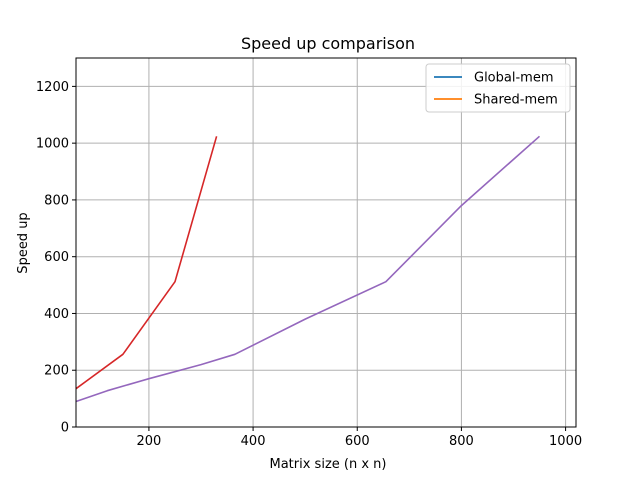 This screenshot has height=480, width=640. Describe the element at coordinates (461, 441) in the screenshot. I see `x-tick-label: 800` at that location.